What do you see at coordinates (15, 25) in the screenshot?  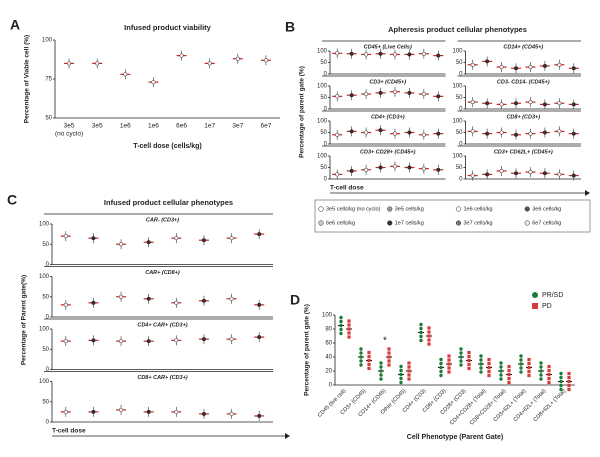 I see `panel-letter: A` at bounding box center [15, 25].